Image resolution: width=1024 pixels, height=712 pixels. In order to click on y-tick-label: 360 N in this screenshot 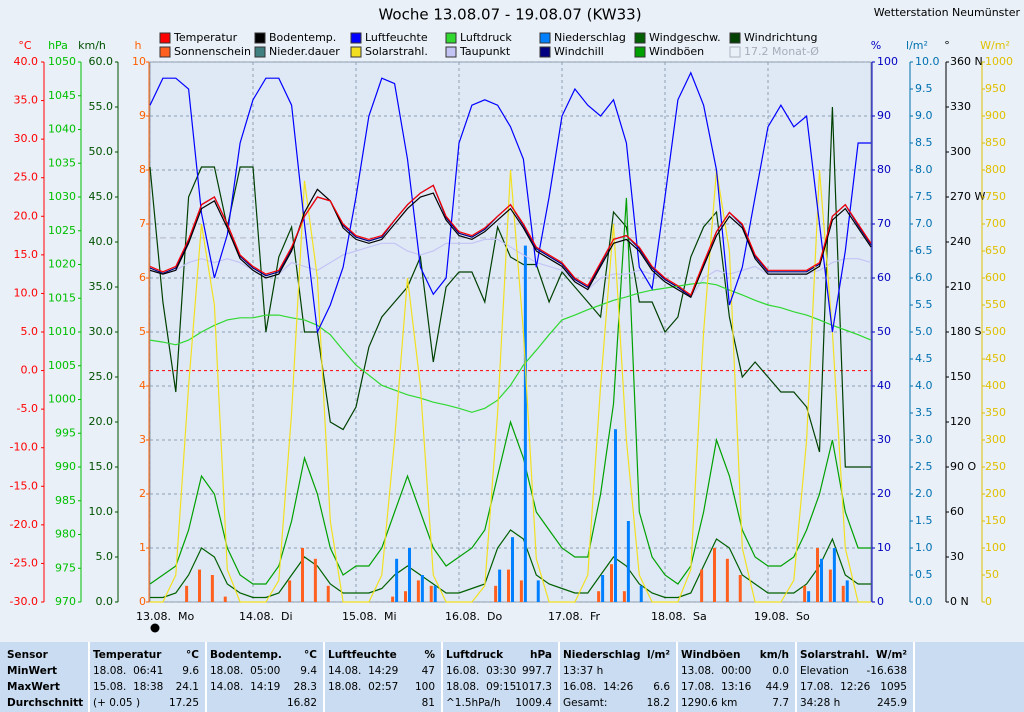, I will do `click(966, 61)`.